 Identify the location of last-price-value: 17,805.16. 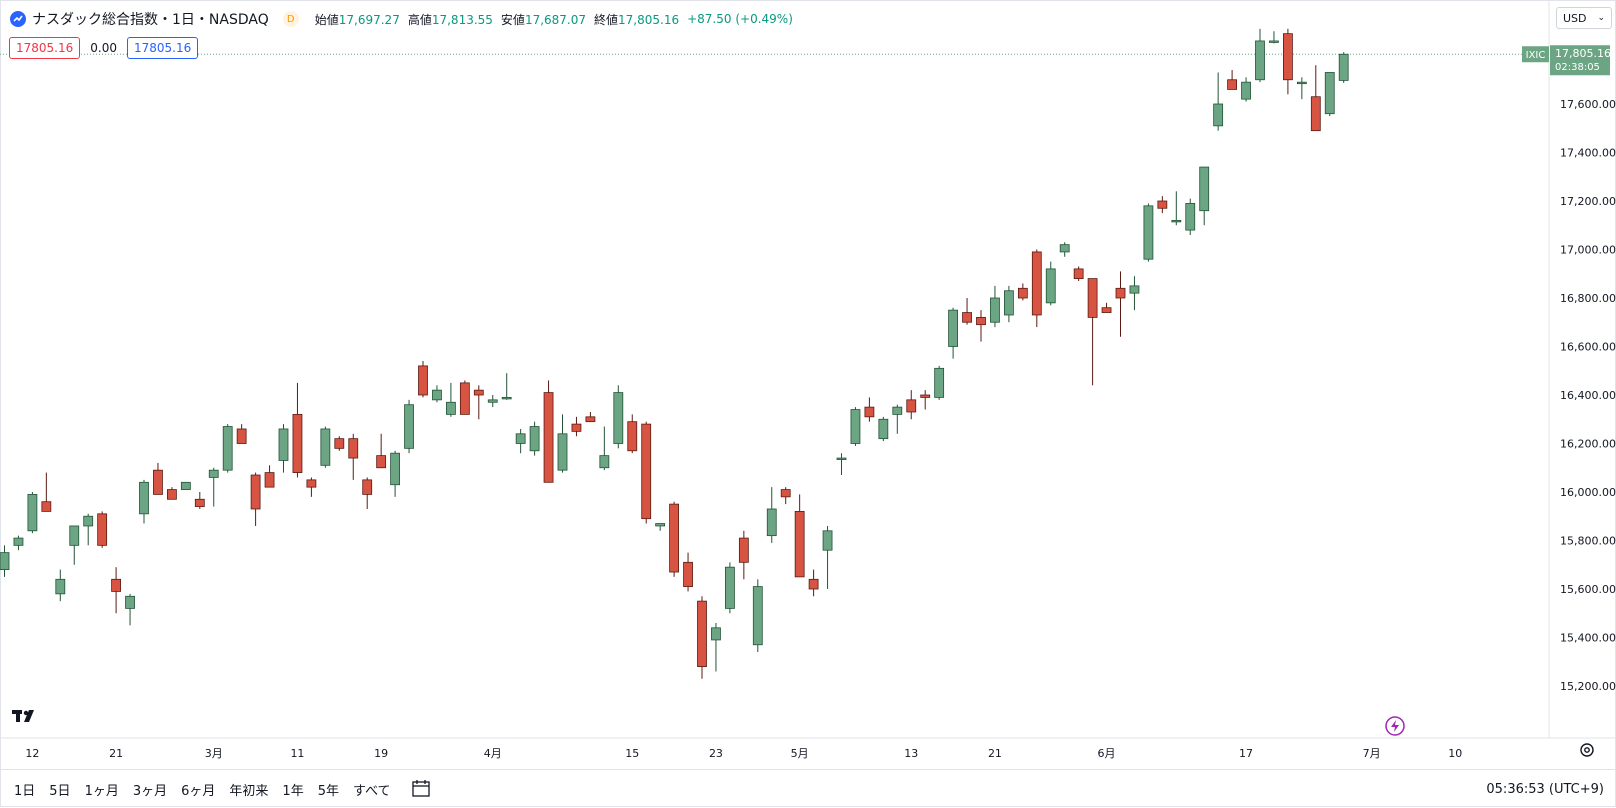
(1583, 53).